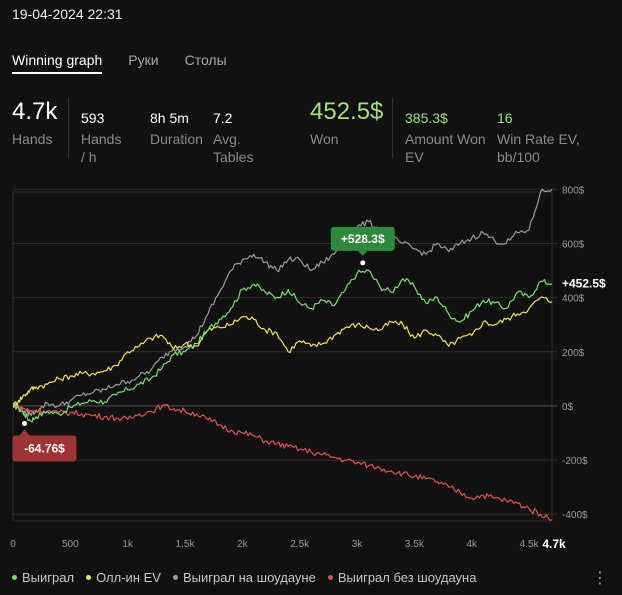 The height and width of the screenshot is (595, 622). What do you see at coordinates (554, 544) in the screenshot?
I see `x-end-label: 4.7k` at bounding box center [554, 544].